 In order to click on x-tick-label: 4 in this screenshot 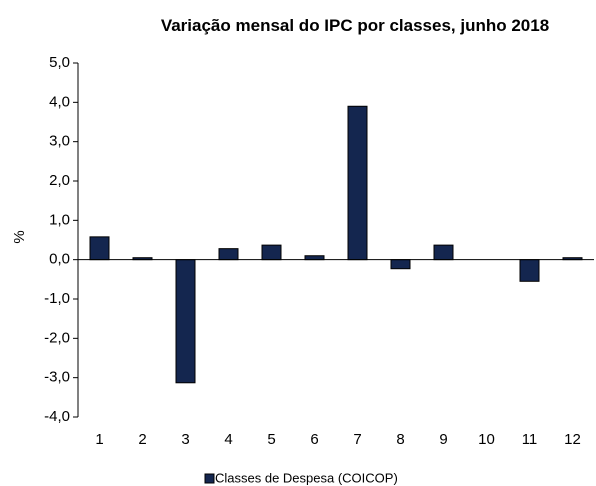, I will do `click(228, 439)`.